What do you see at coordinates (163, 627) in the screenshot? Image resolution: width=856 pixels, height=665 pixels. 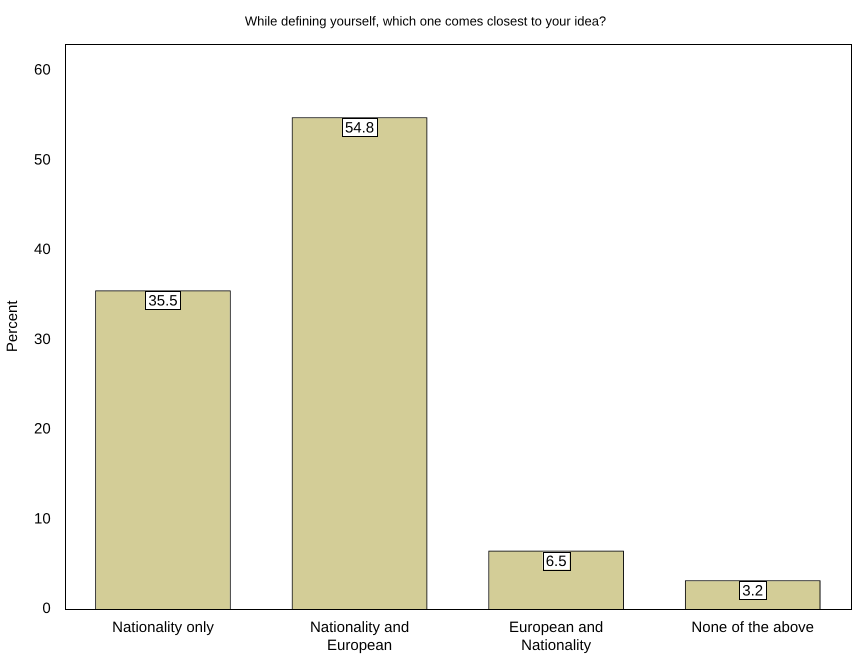 I see `x-tick-label: Nationality only` at bounding box center [163, 627].